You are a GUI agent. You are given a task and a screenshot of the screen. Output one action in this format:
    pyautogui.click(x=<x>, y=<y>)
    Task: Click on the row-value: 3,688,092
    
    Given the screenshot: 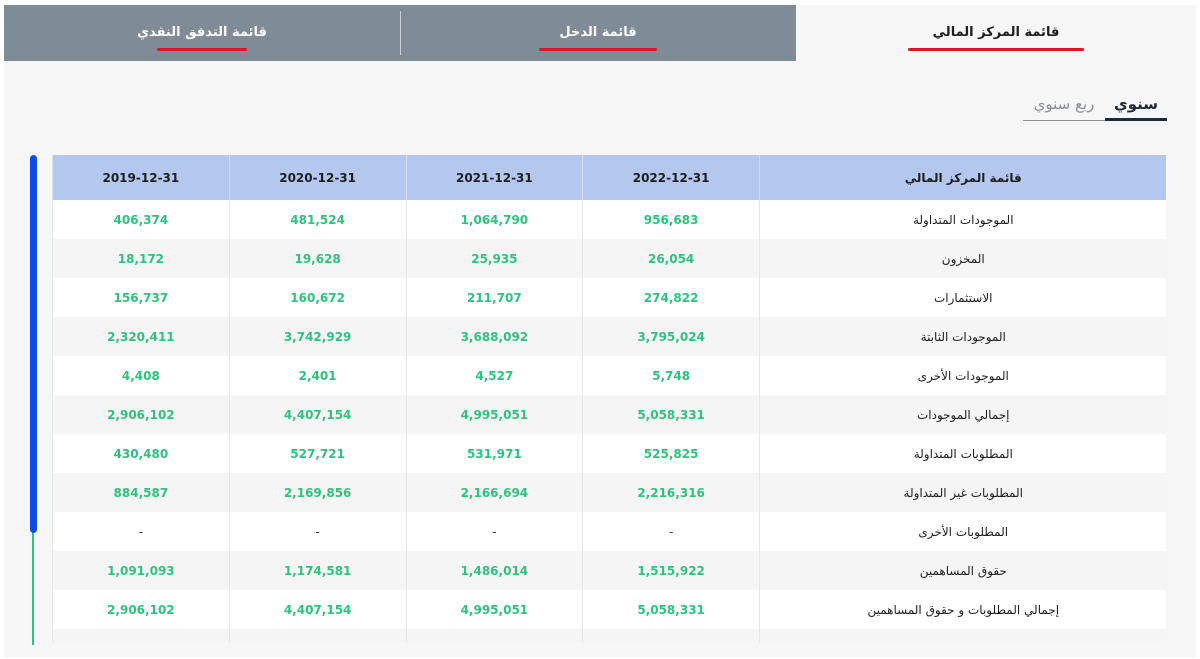 What is the action you would take?
    pyautogui.click(x=494, y=336)
    